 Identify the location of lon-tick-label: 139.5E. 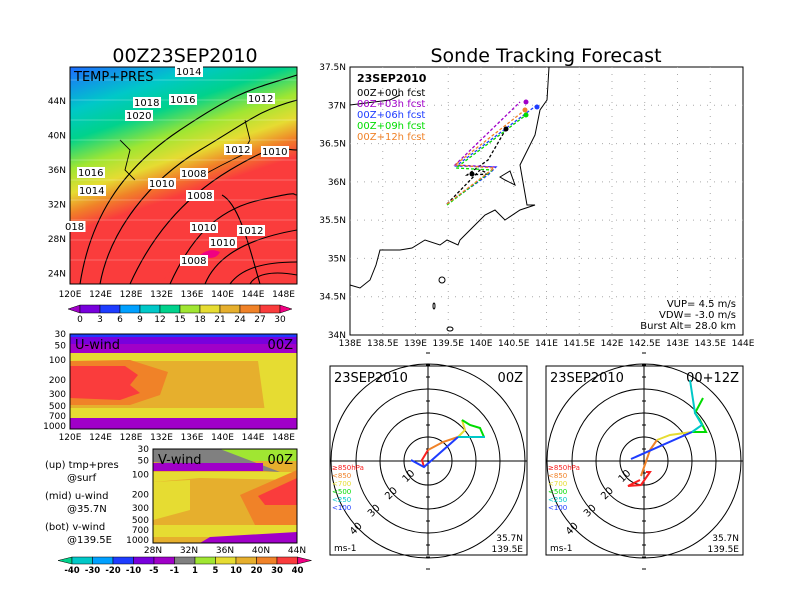
(449, 344).